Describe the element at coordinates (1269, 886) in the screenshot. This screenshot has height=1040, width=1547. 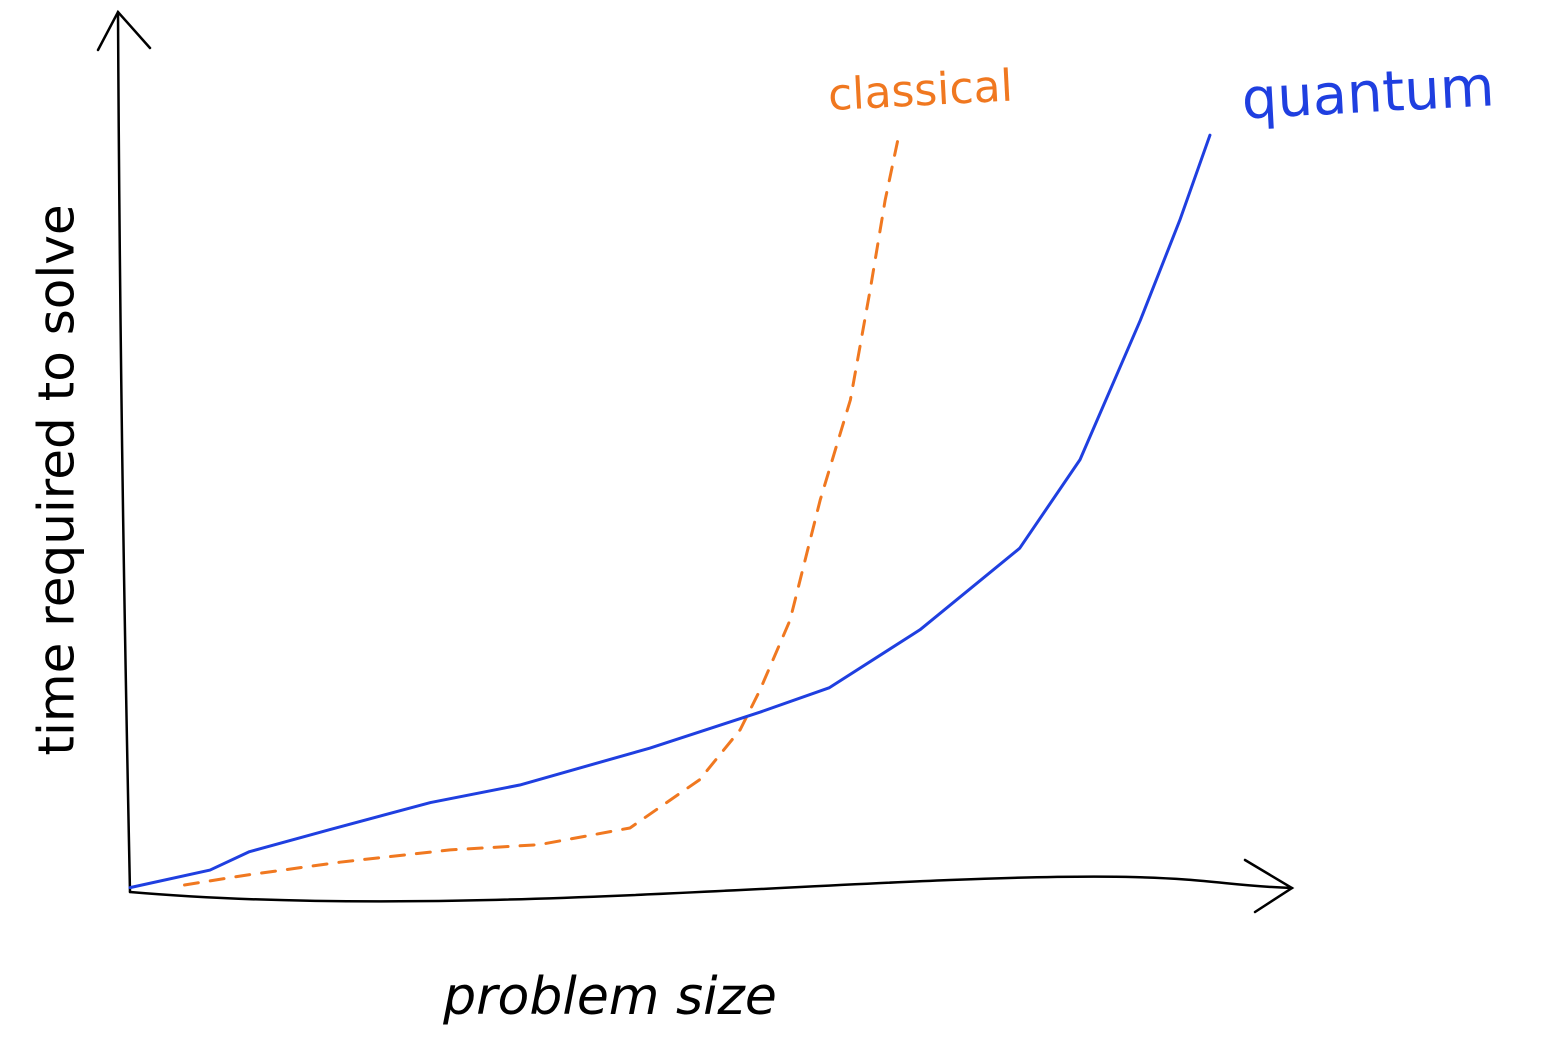
I see `x-axis-arrow` at that location.